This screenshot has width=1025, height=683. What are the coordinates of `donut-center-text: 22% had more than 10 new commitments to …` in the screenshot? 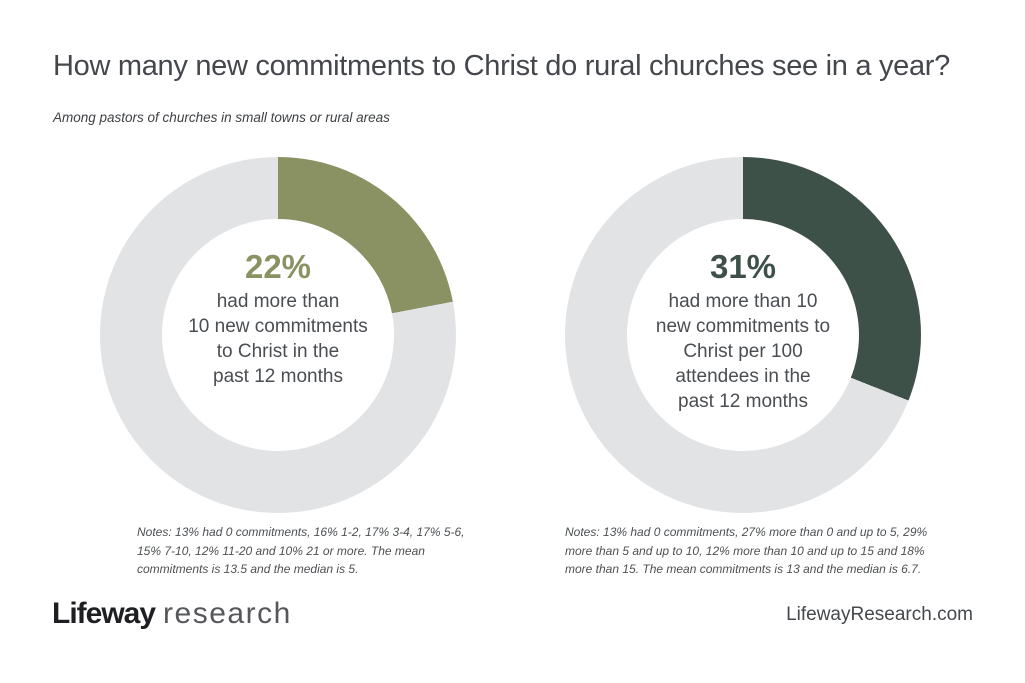 It's located at (278, 318).